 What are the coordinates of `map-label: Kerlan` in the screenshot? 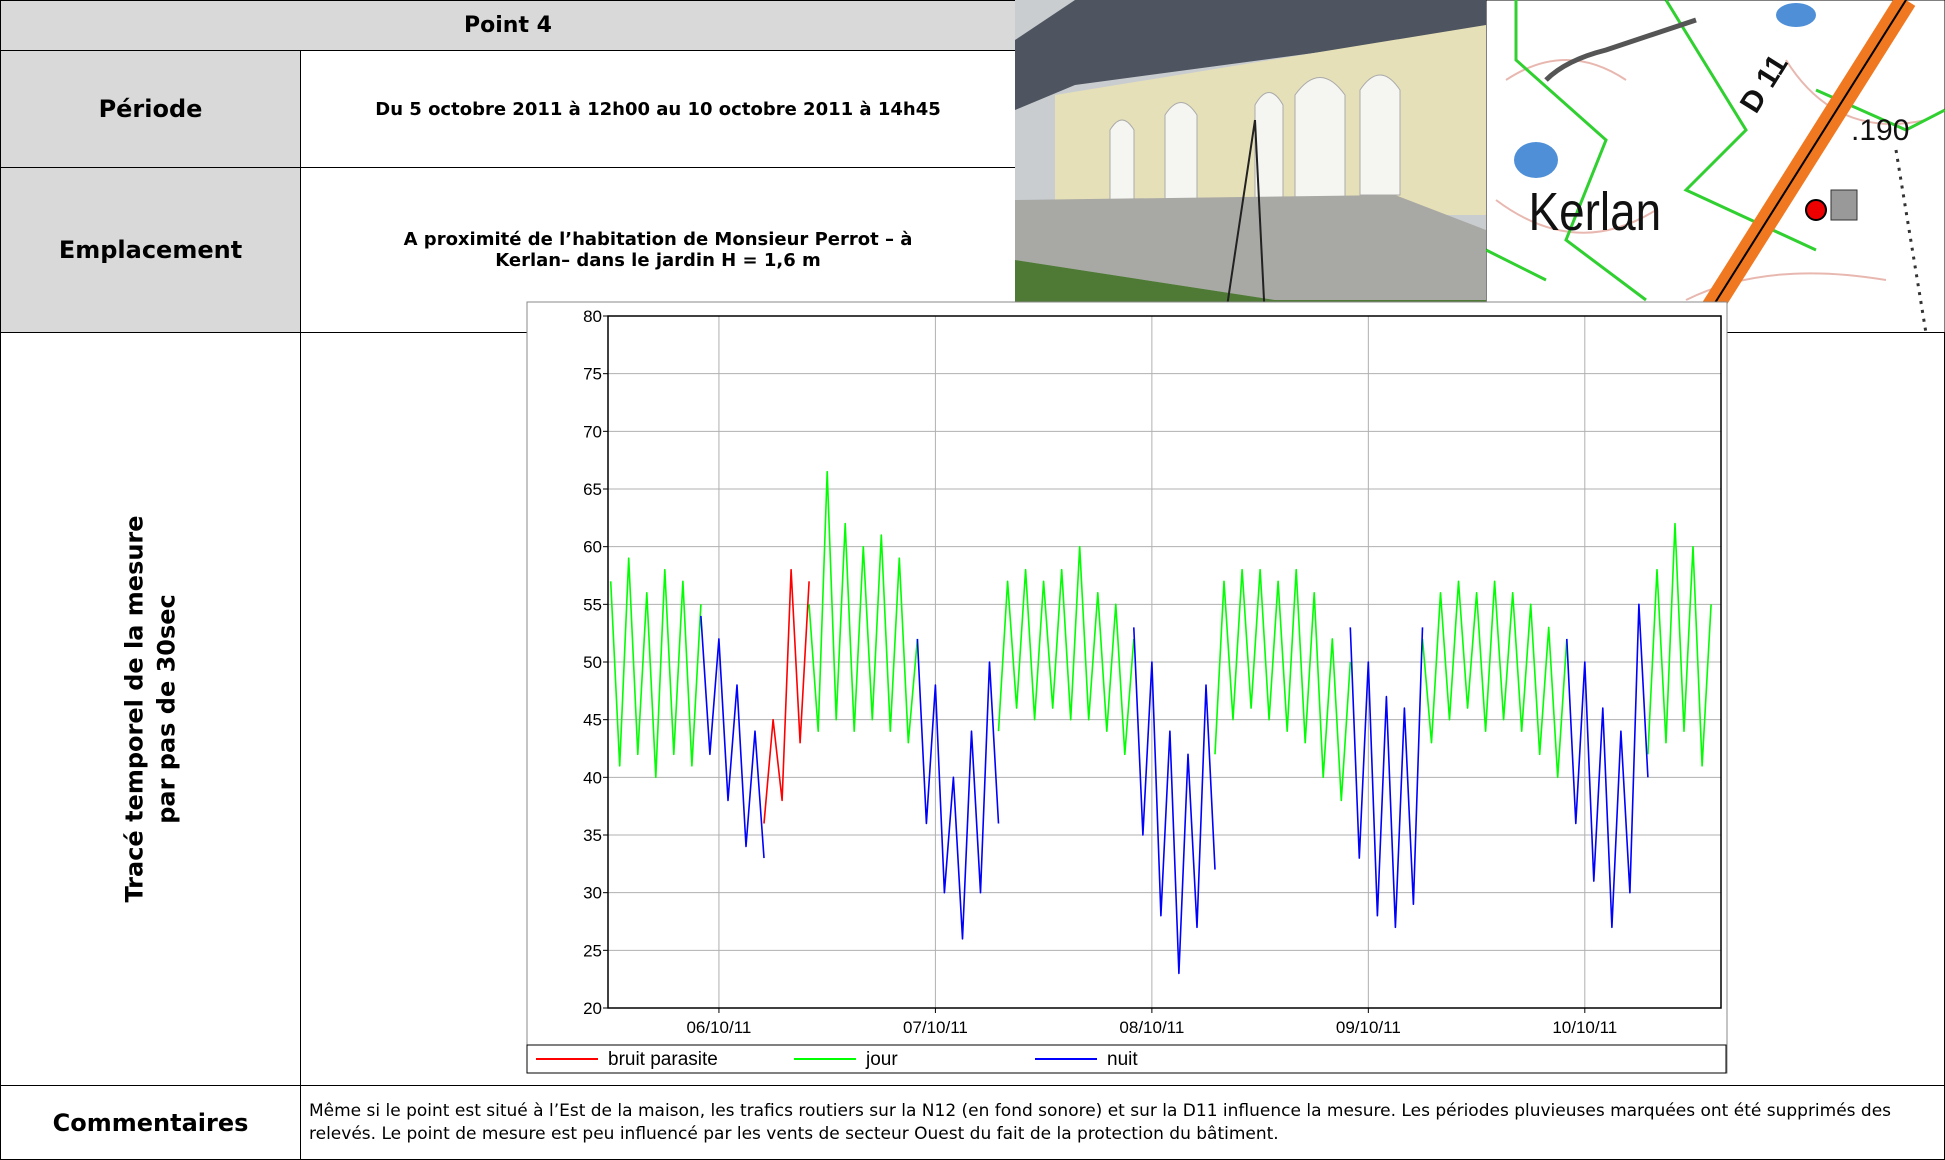 It's located at (1595, 212).